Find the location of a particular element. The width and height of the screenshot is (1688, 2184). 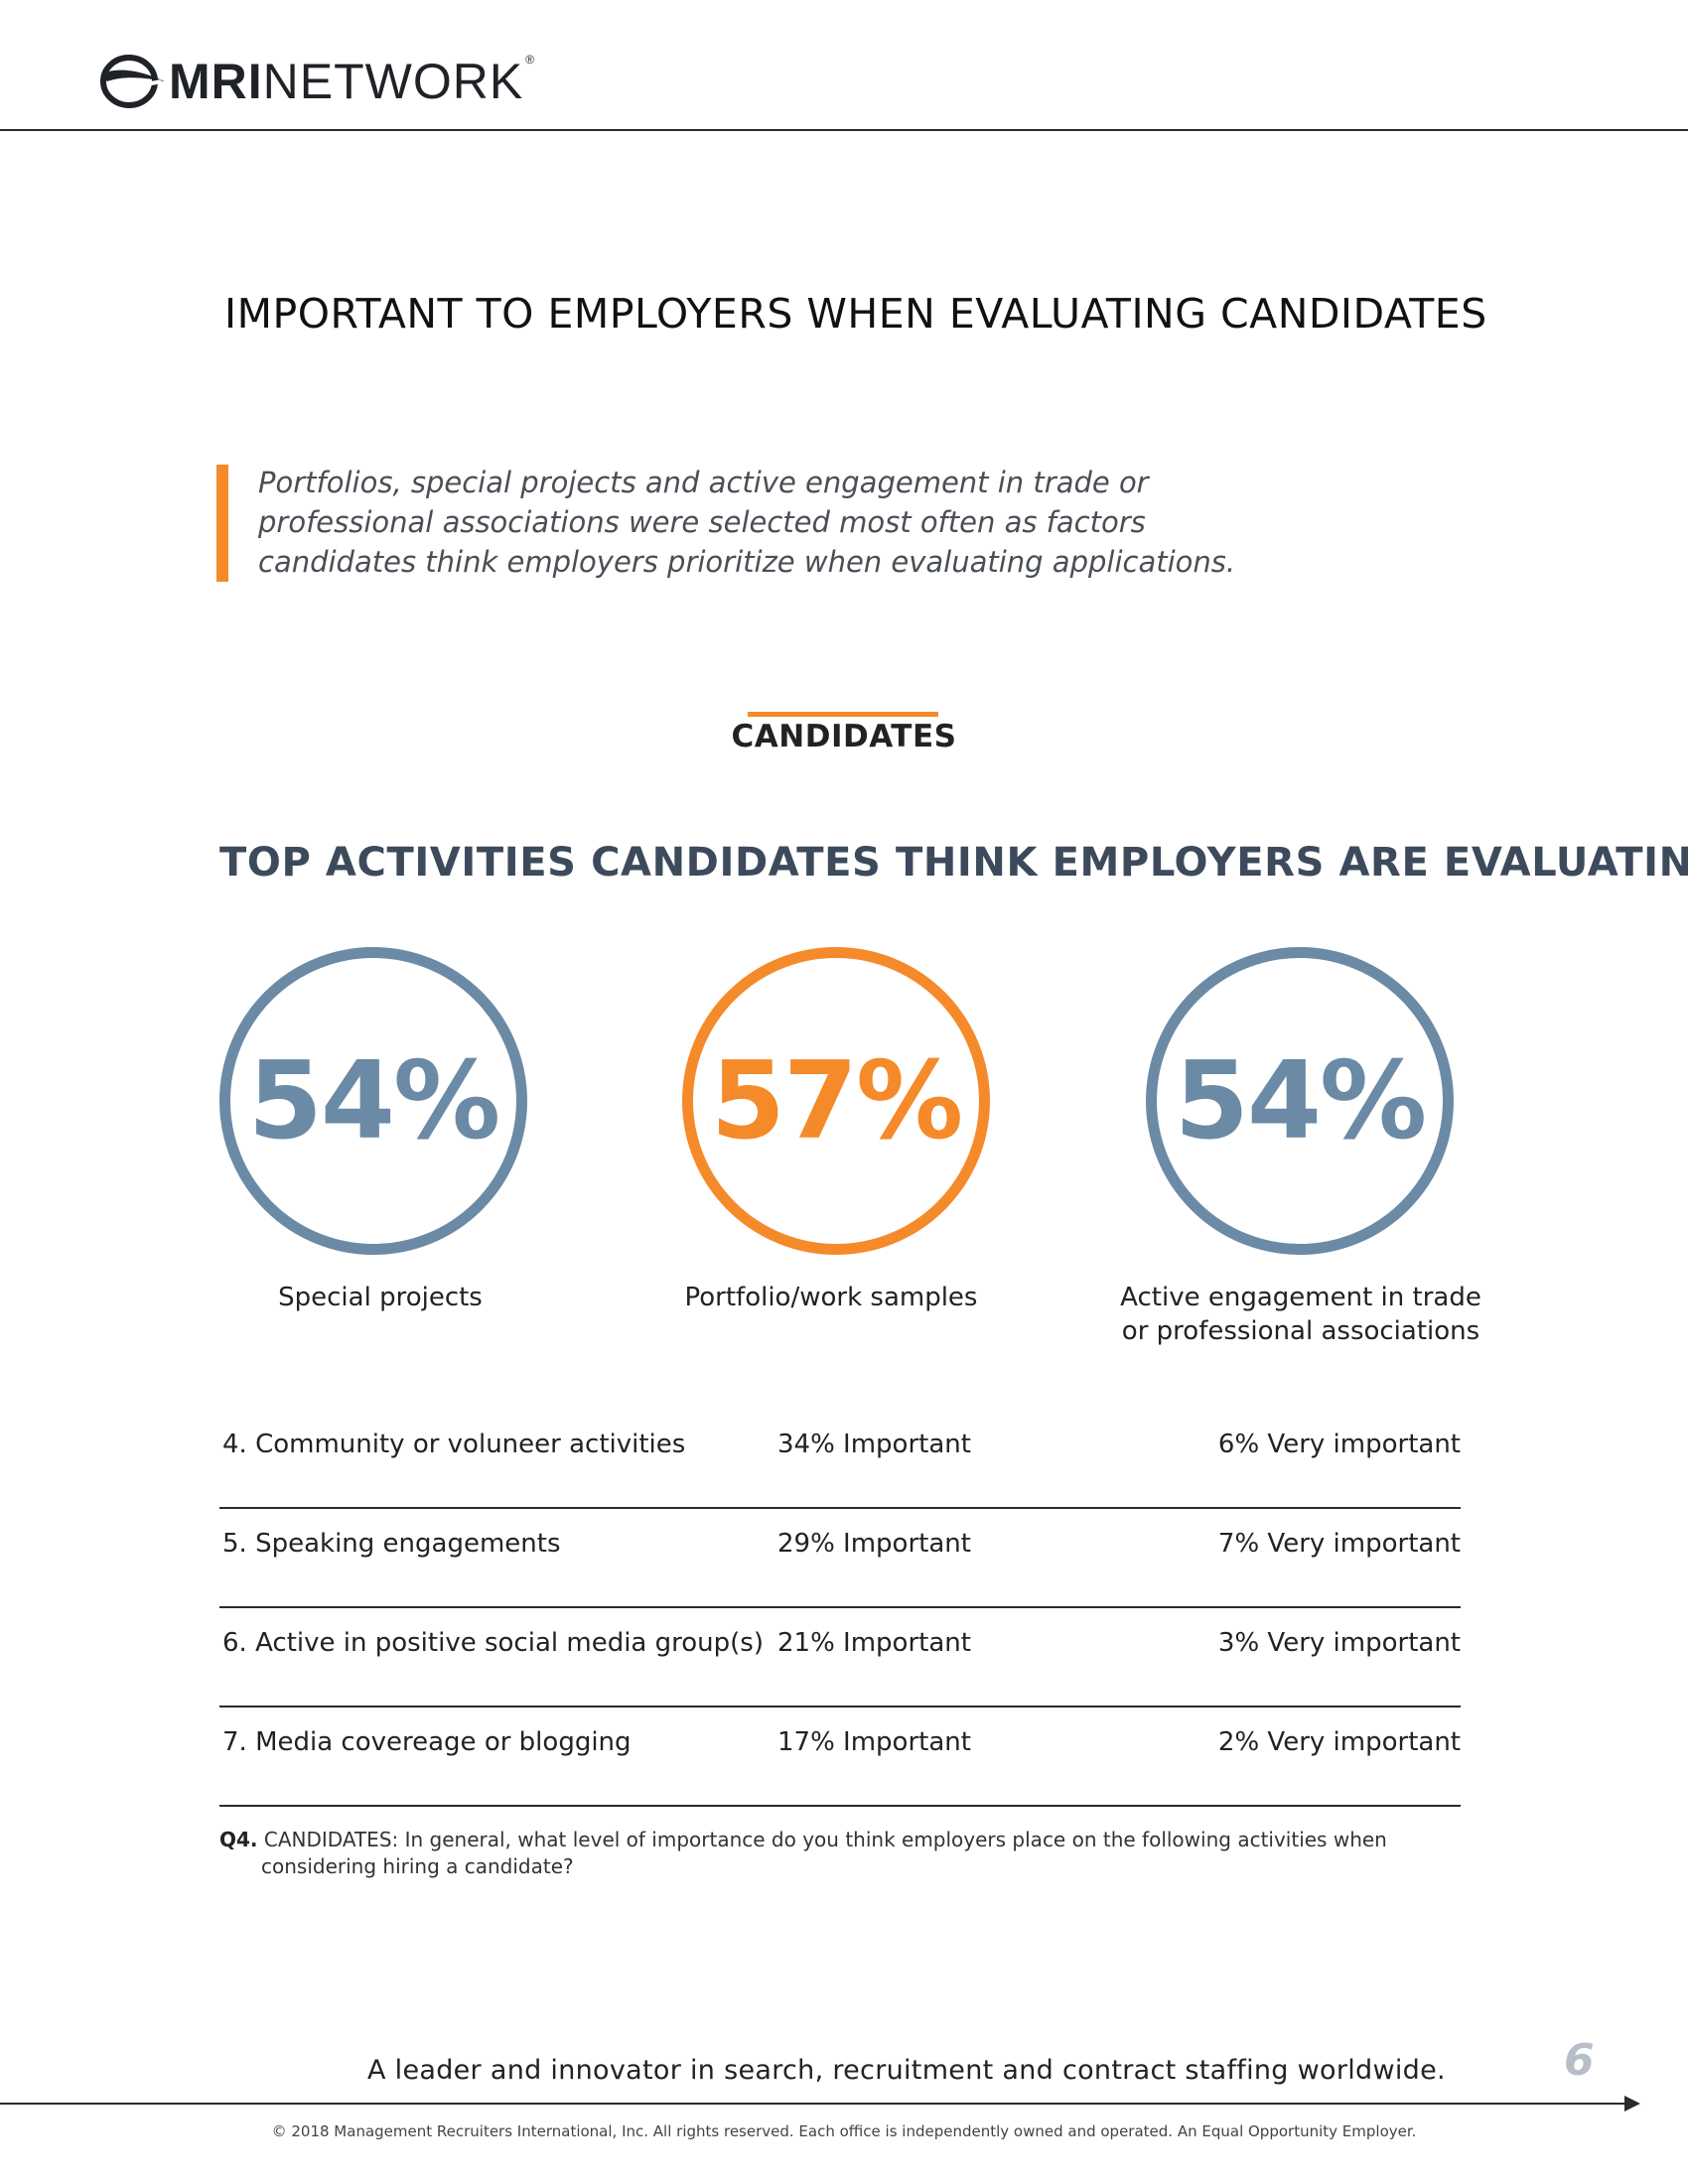

page-number: 6 is located at coordinates (1579, 2060).